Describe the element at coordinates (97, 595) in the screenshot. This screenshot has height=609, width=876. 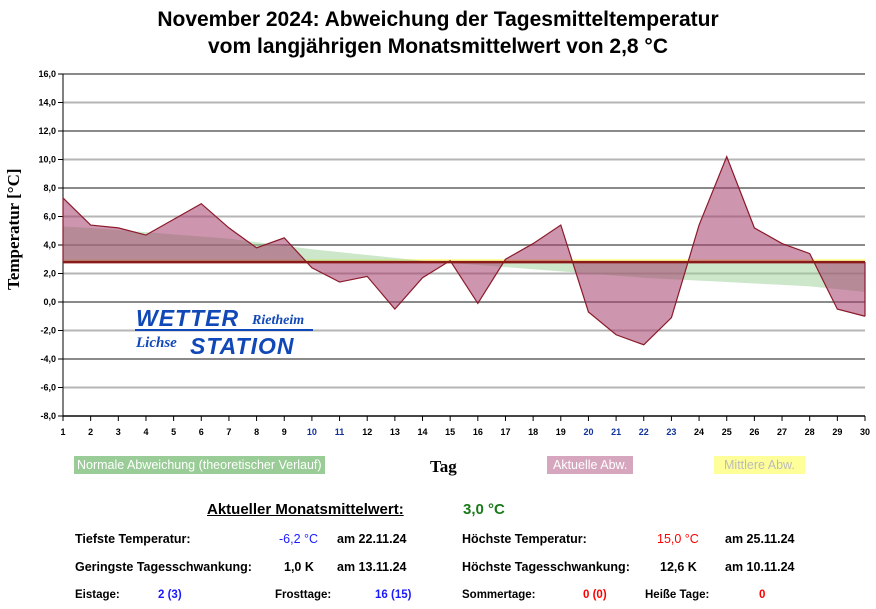
I see `ice-days-label: Eistage:` at that location.